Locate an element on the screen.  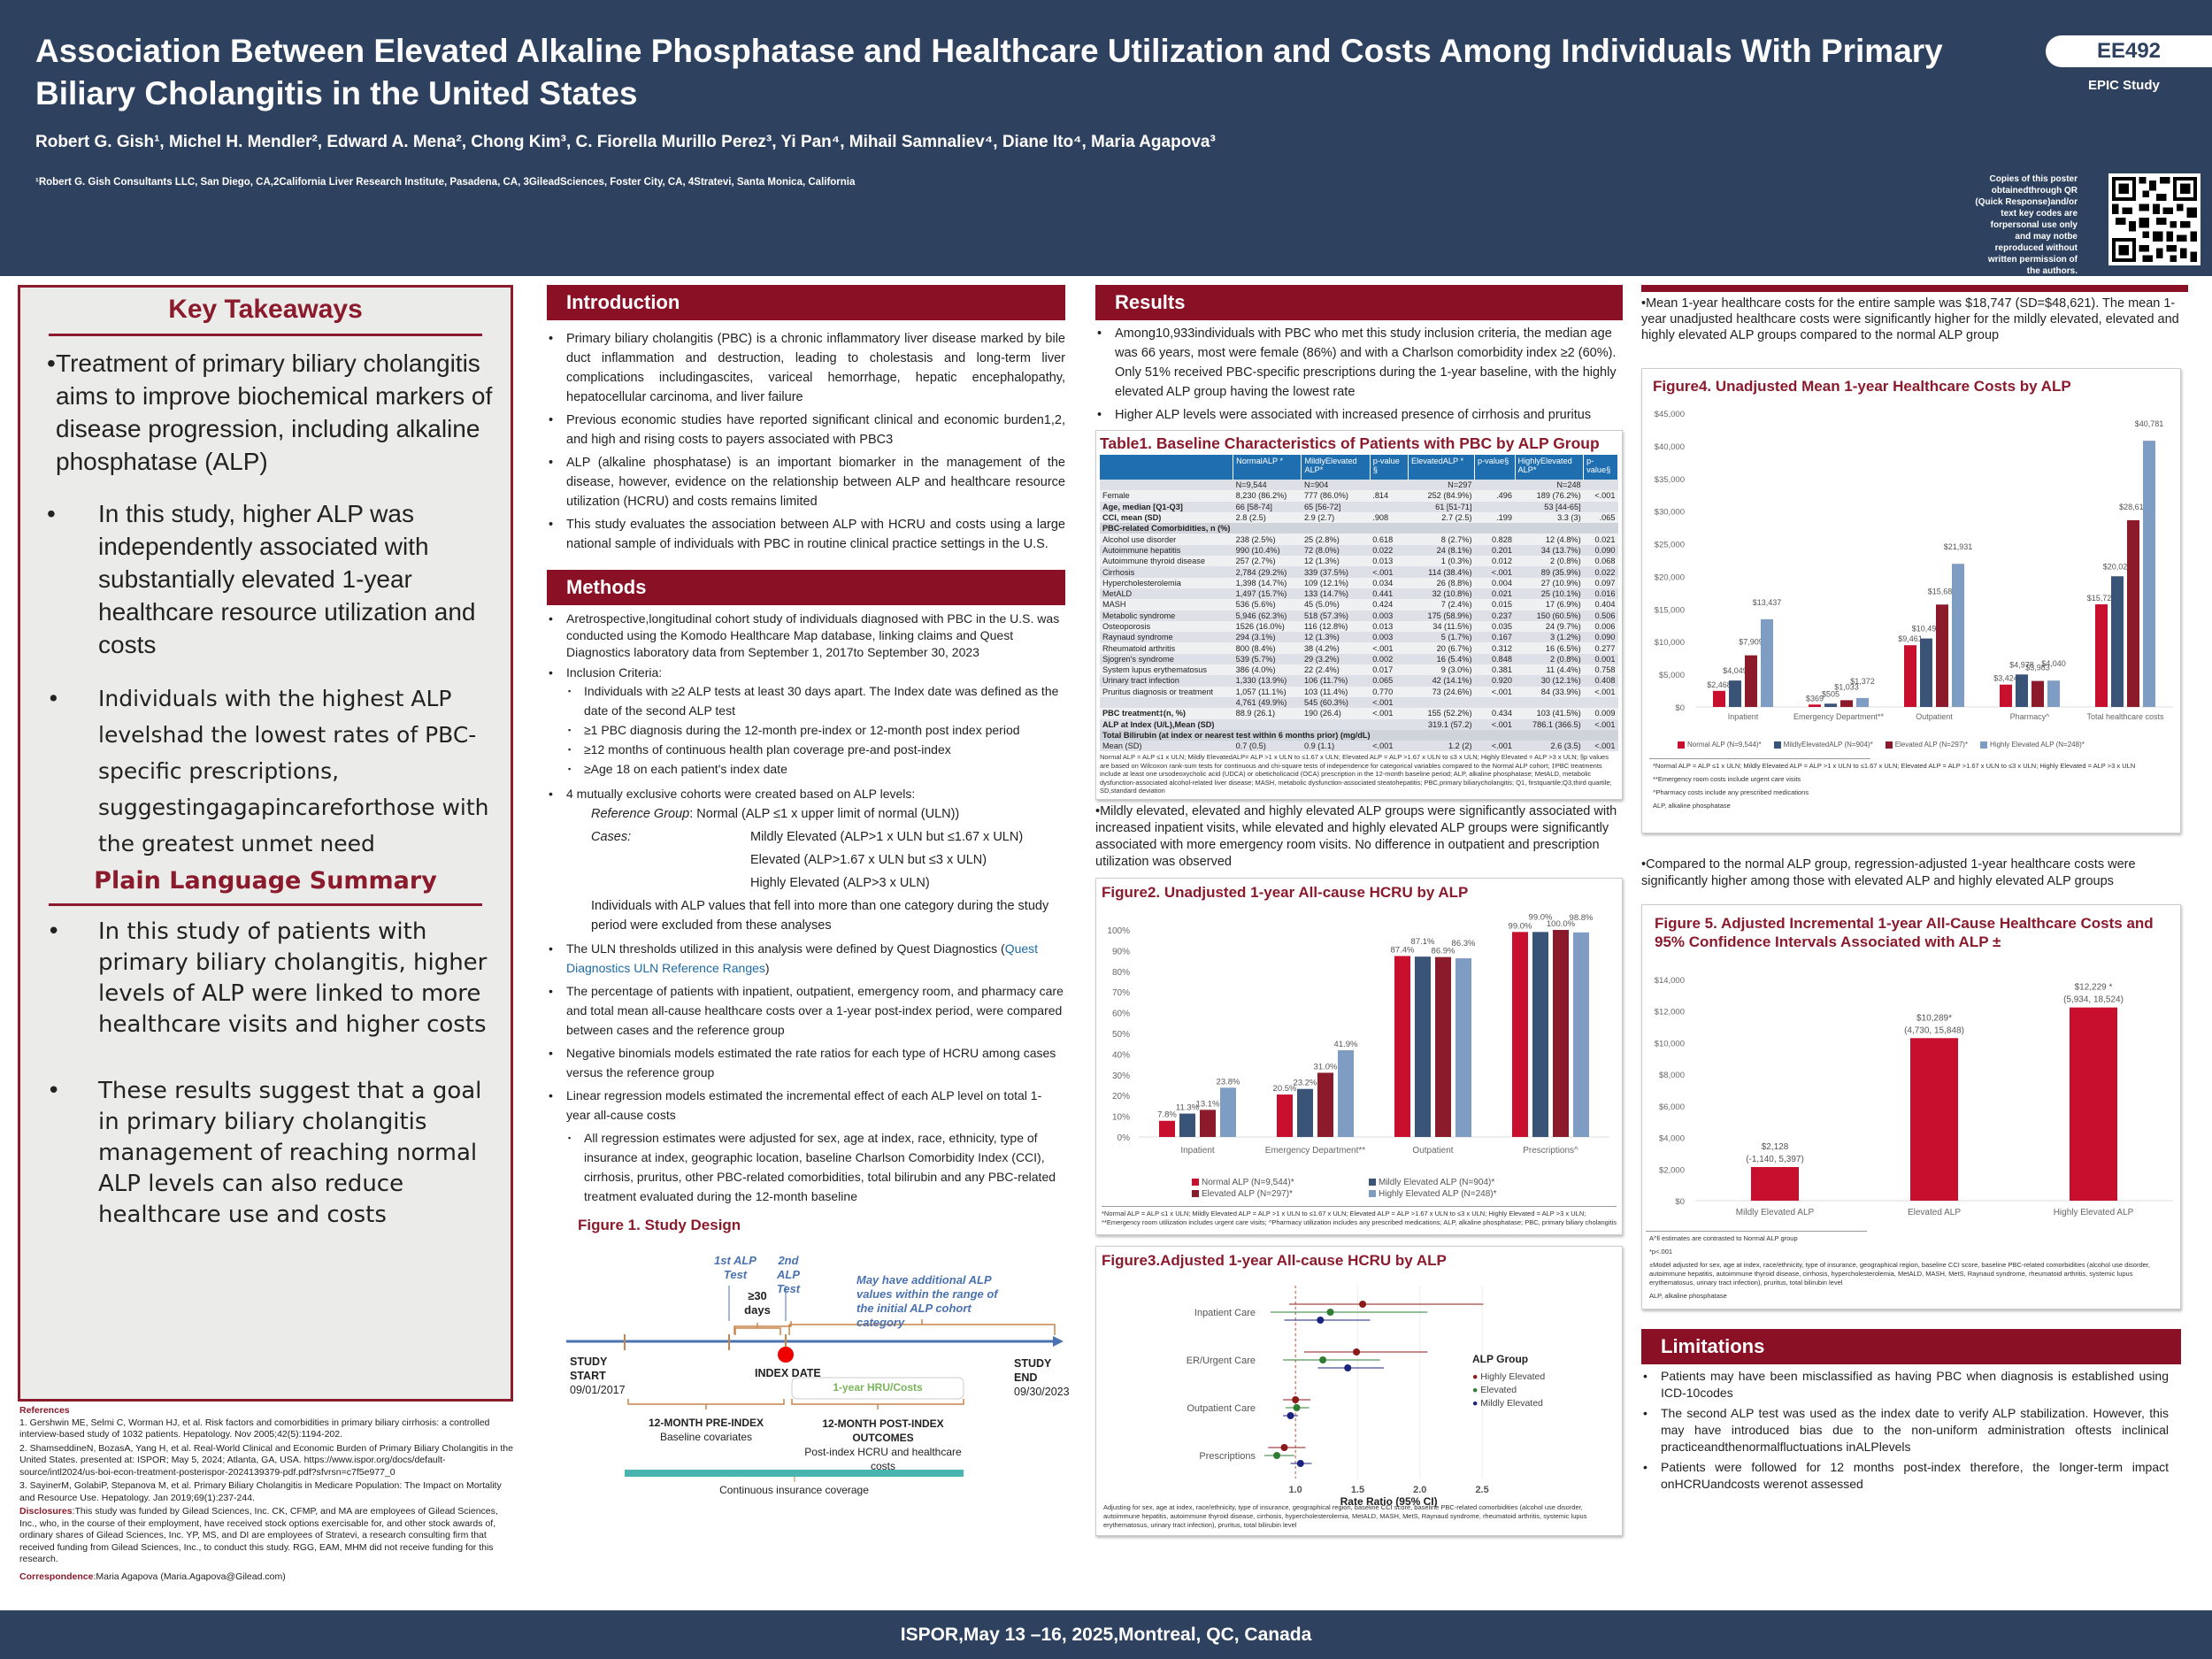
svg-text: $13,437 is located at coordinates (1768, 603).